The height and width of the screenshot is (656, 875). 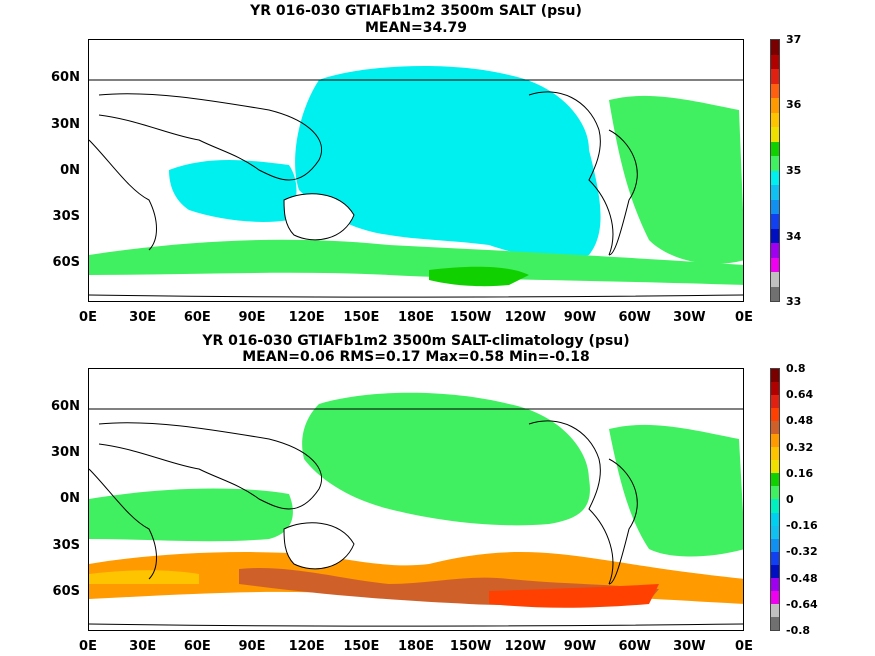 What do you see at coordinates (66, 216) in the screenshot?
I see `top-ylabel-30s: 30S` at bounding box center [66, 216].